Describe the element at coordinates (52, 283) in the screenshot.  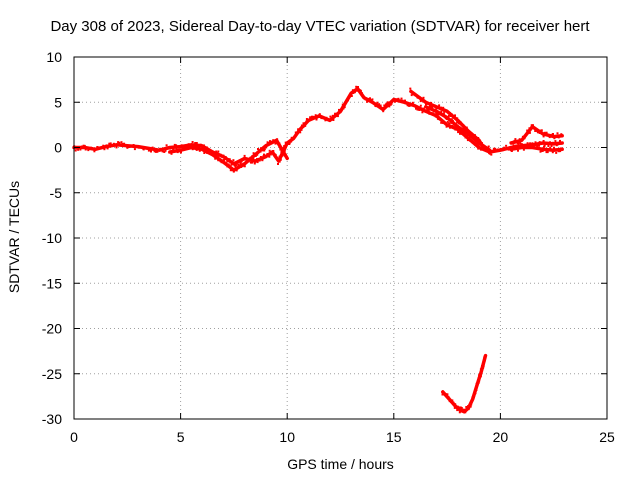
I see `y-tick-label: -15` at that location.